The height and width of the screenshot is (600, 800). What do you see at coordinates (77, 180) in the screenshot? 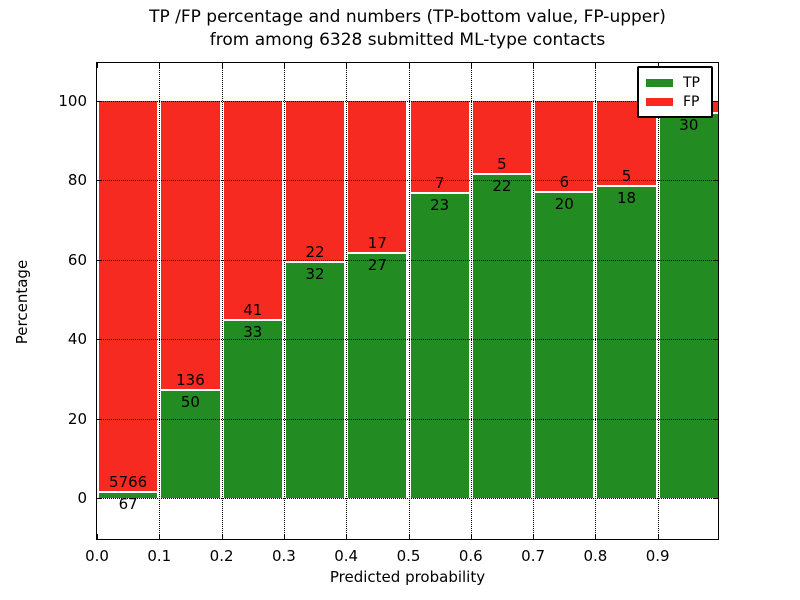
I see `y-tick-label: 80` at bounding box center [77, 180].